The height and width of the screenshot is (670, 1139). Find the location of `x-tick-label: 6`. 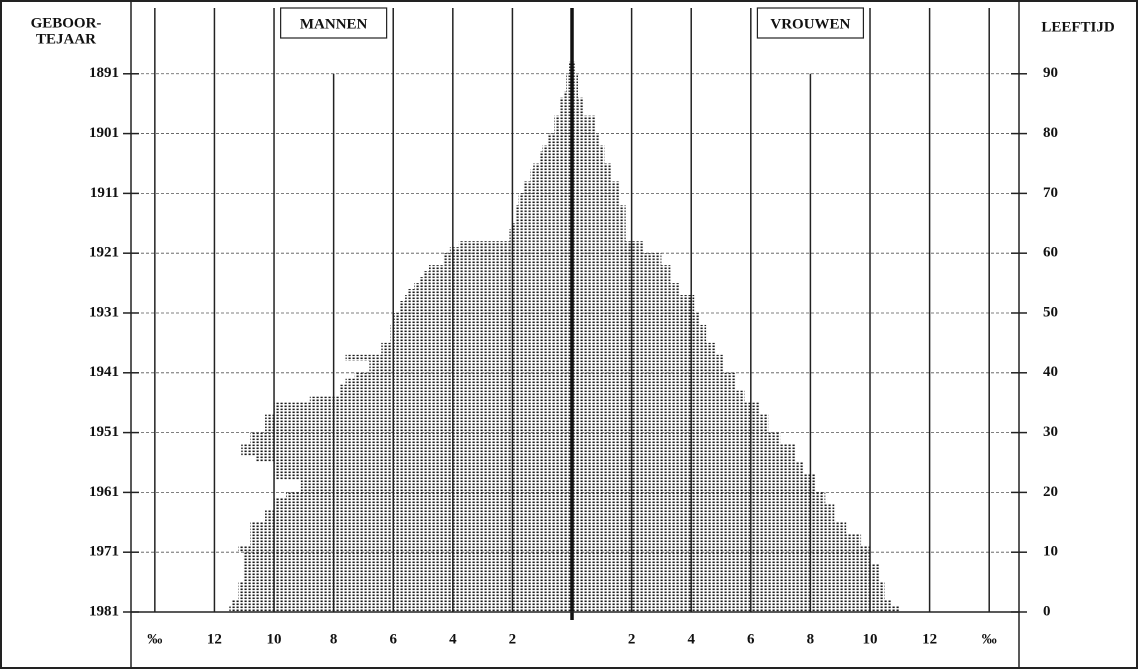

x-tick-label: 6 is located at coordinates (393, 639).